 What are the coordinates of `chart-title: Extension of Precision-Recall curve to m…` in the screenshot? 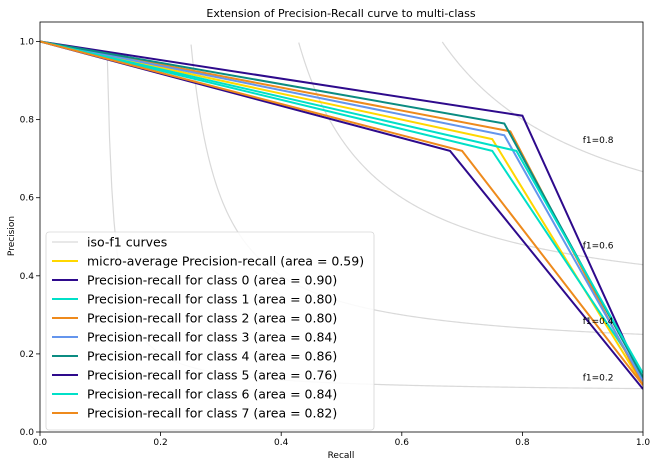 It's located at (340, 13).